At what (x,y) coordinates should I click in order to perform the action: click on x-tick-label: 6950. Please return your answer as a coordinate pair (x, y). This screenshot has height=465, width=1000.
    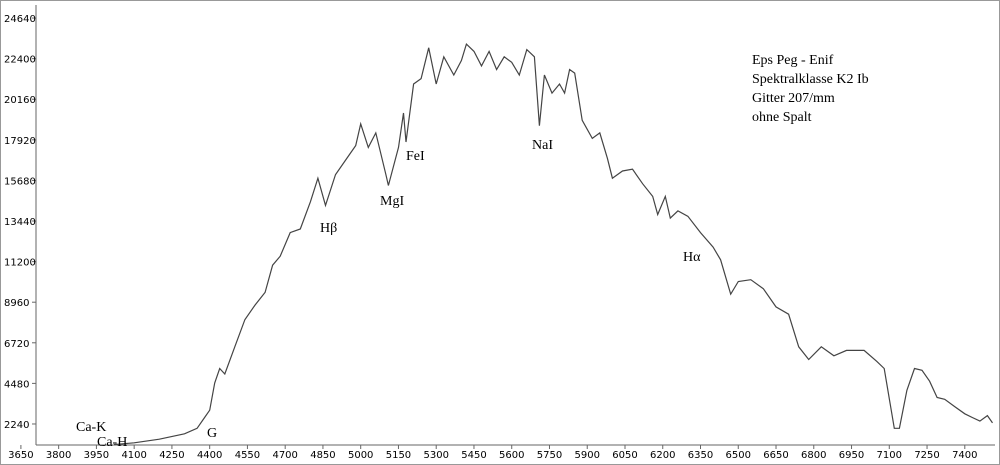
    Looking at the image, I should click on (851, 455).